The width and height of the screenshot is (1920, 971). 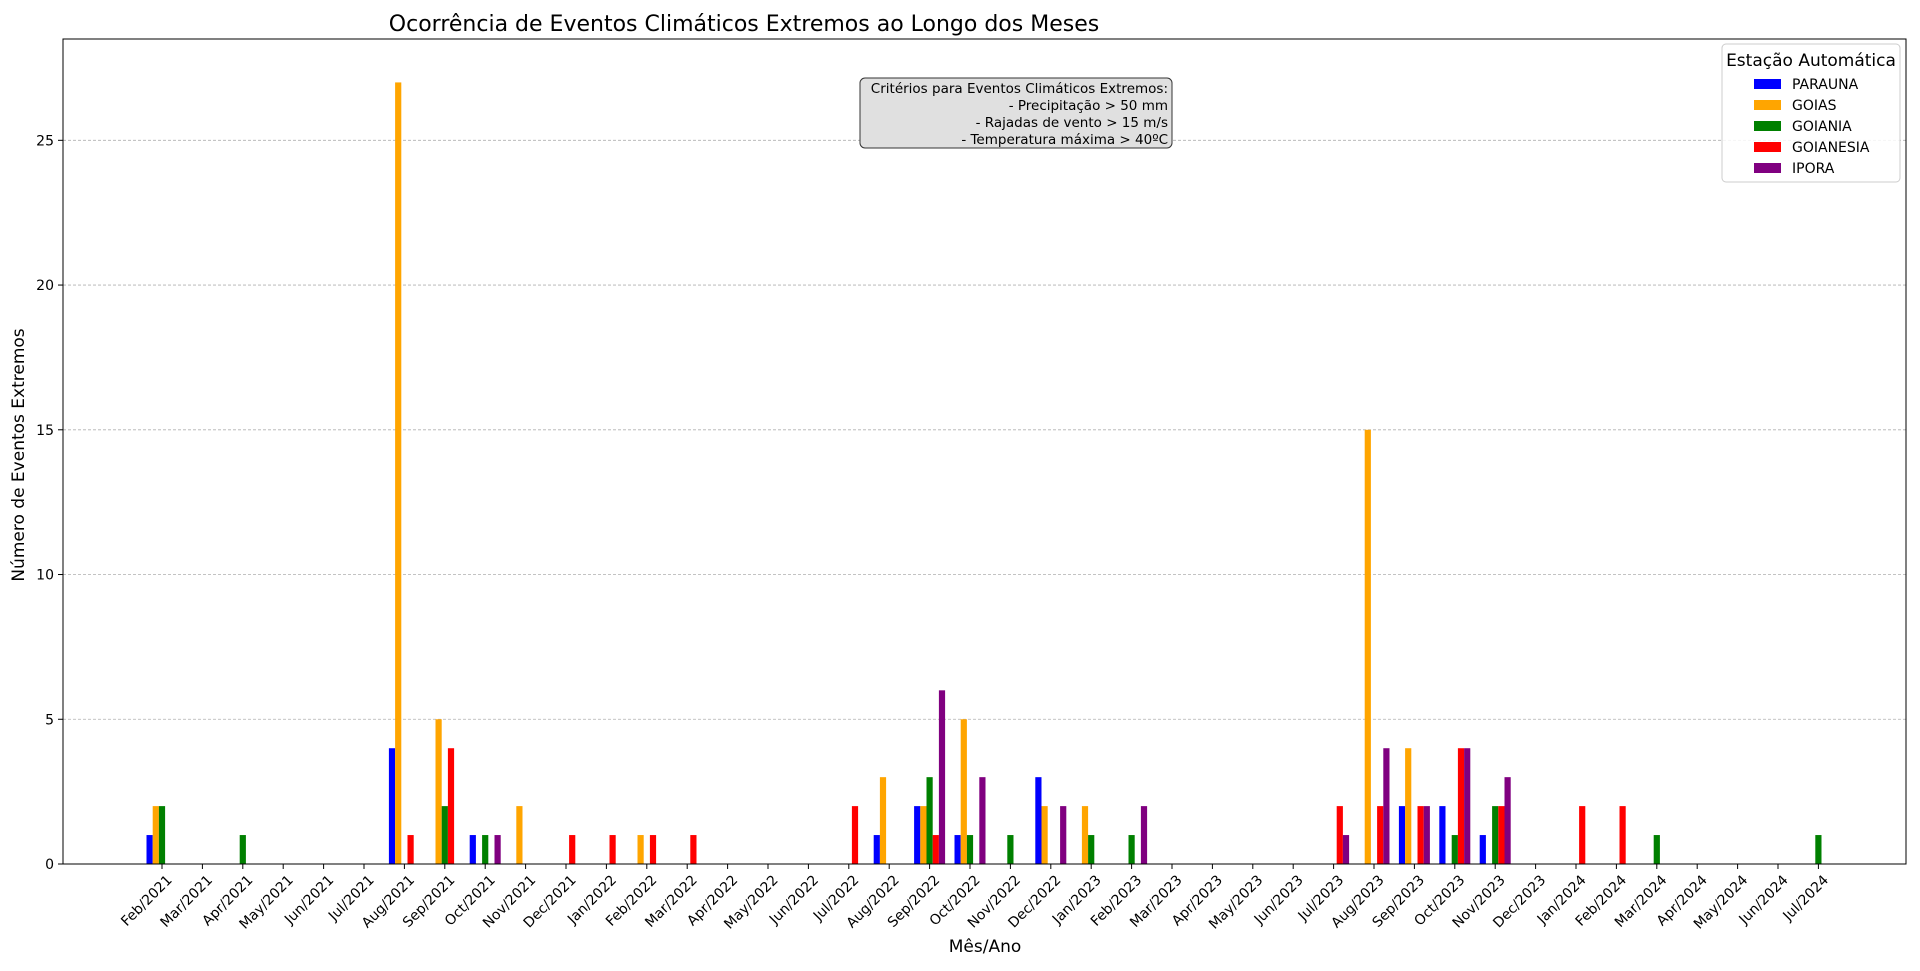 What do you see at coordinates (155, 835) in the screenshot?
I see `bar-goias-feb-2021` at bounding box center [155, 835].